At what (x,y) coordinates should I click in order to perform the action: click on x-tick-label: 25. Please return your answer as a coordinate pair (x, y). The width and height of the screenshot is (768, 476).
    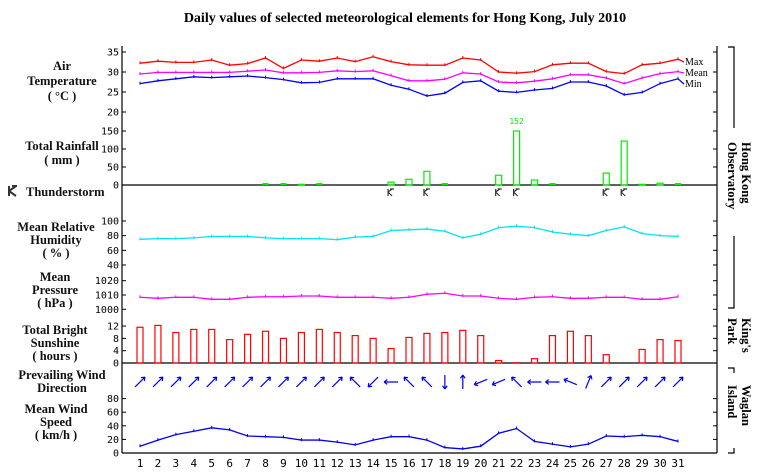
    Looking at the image, I should click on (570, 463).